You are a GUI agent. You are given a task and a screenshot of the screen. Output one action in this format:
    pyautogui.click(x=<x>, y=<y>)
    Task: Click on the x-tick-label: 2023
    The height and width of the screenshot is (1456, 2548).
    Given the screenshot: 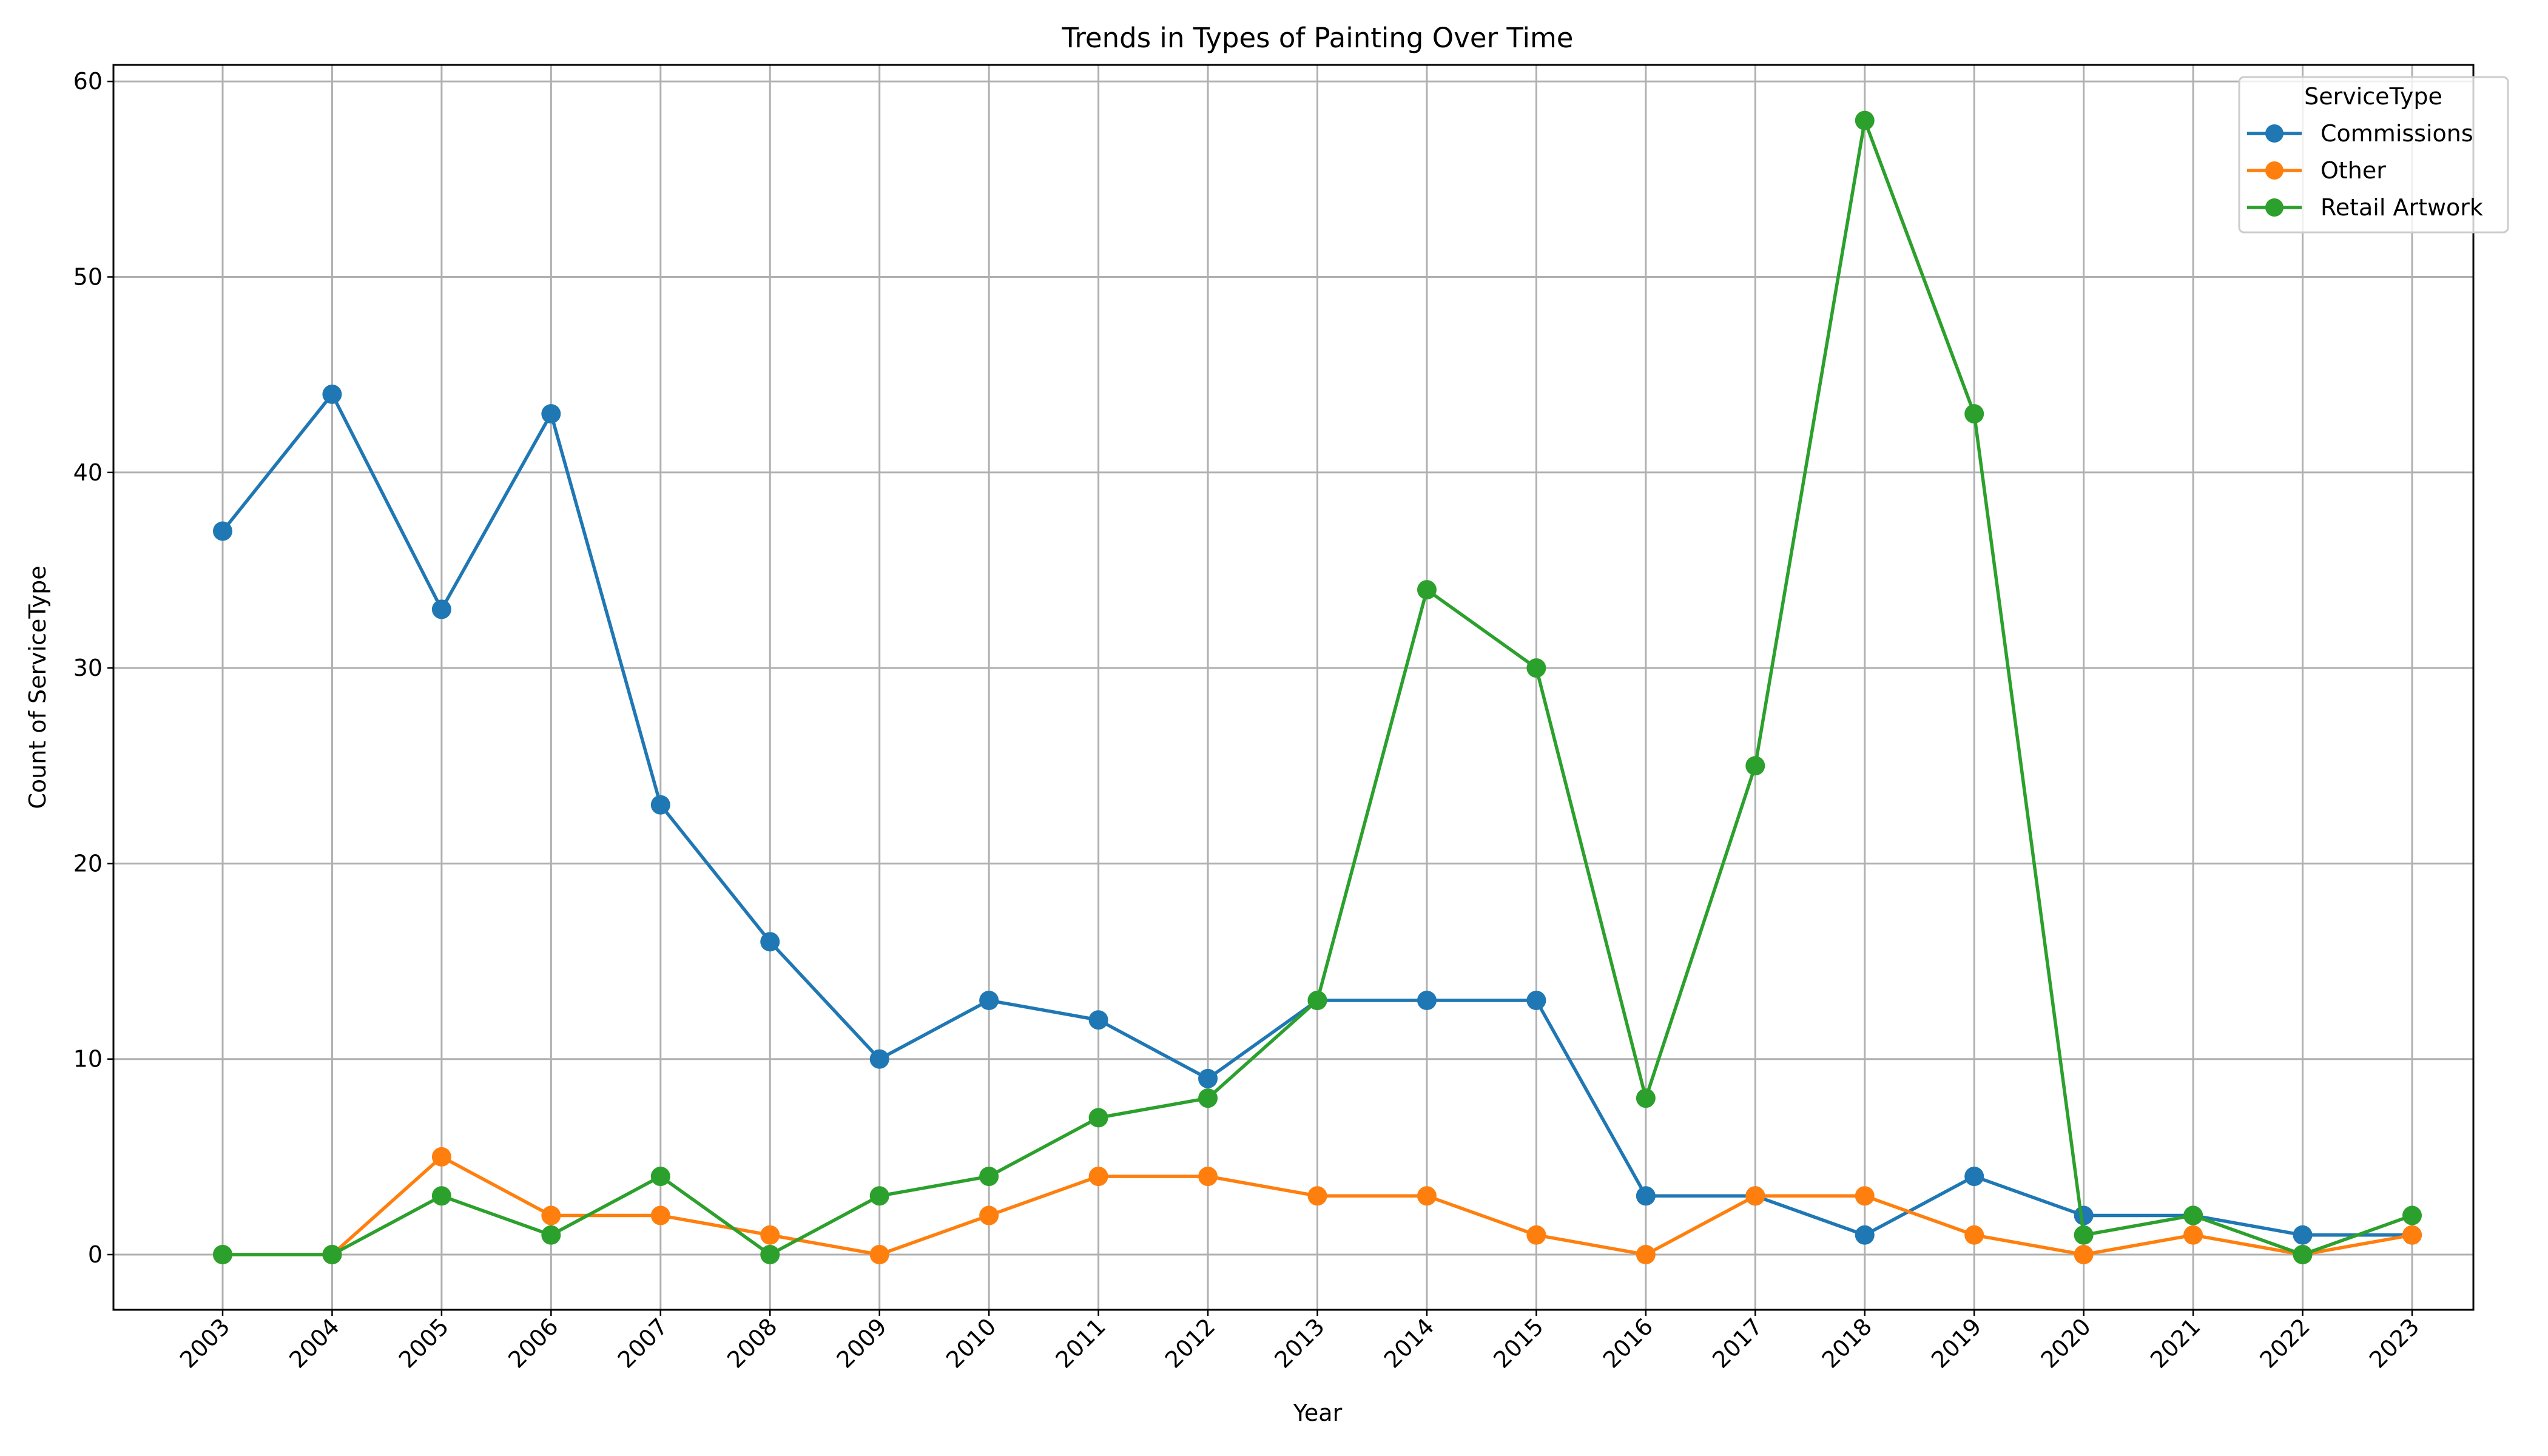 What is the action you would take?
    pyautogui.click(x=2394, y=1343)
    